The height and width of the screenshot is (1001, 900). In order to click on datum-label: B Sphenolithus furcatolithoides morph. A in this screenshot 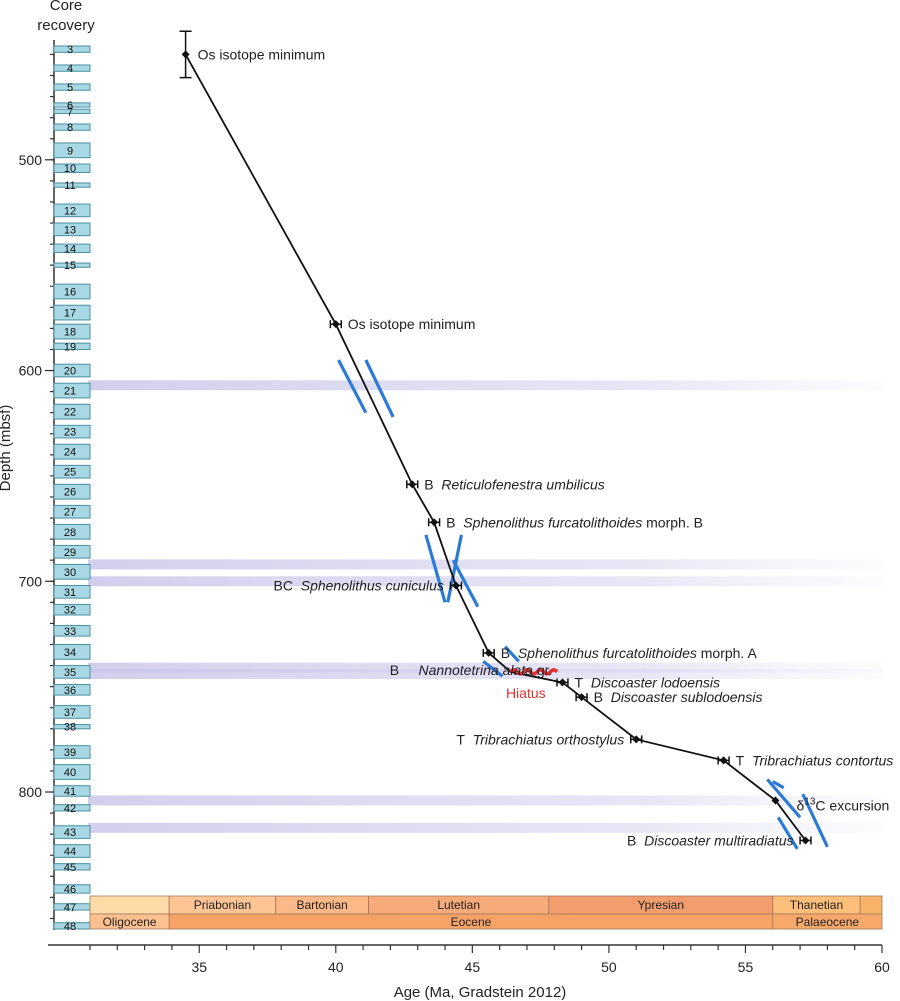, I will do `click(629, 653)`.